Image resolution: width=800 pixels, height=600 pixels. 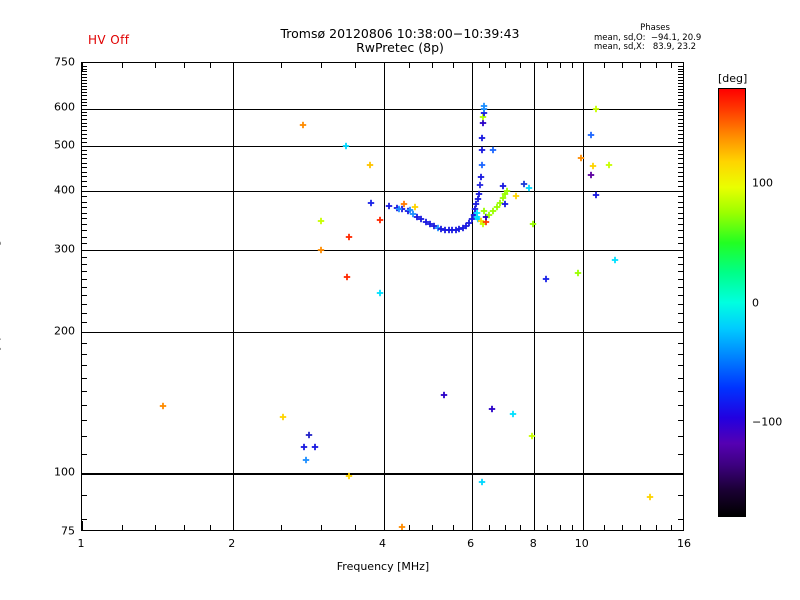 What do you see at coordinates (64, 190) in the screenshot?
I see `y-tick-label: 400` at bounding box center [64, 190].